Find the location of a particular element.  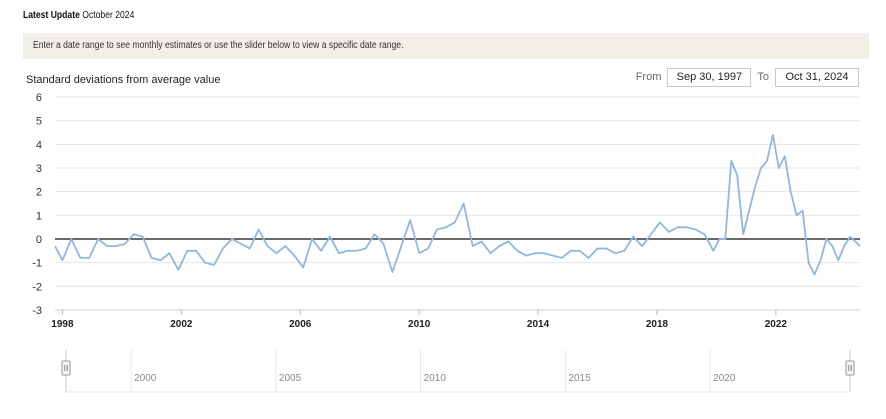

from-label: From is located at coordinates (648, 77).